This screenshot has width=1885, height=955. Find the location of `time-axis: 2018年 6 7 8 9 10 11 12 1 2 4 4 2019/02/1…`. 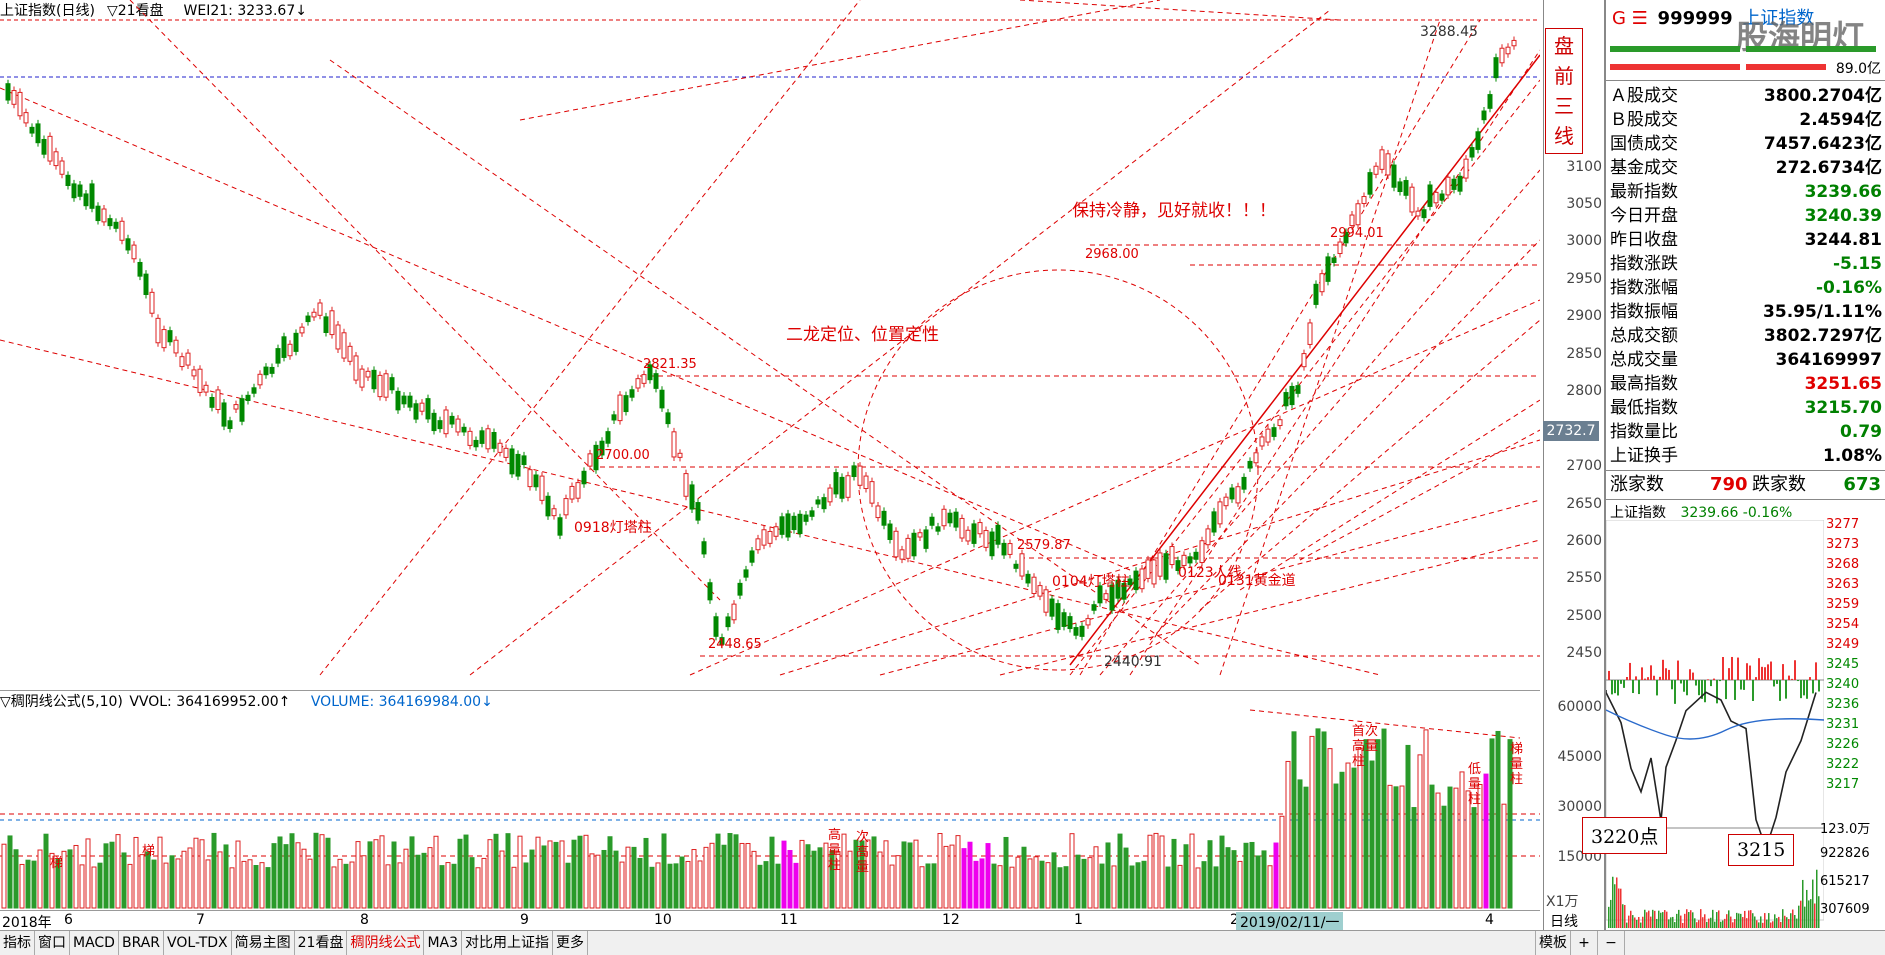

time-axis: 2018年 6 7 8 9 10 11 12 1 2 4 4 2019/02/1… is located at coordinates (770, 921).